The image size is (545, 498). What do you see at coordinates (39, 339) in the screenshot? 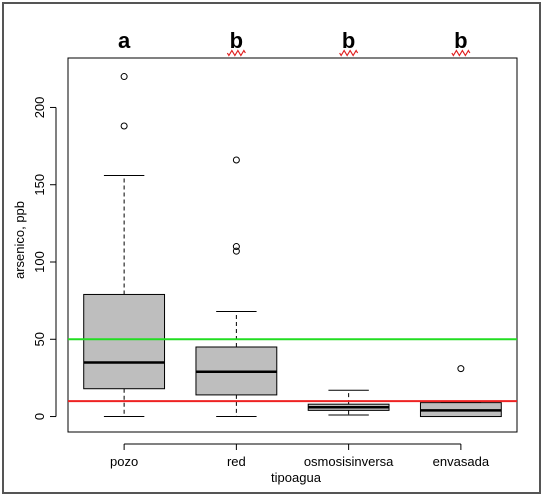
I see `y-tick-label: 50` at bounding box center [39, 339].